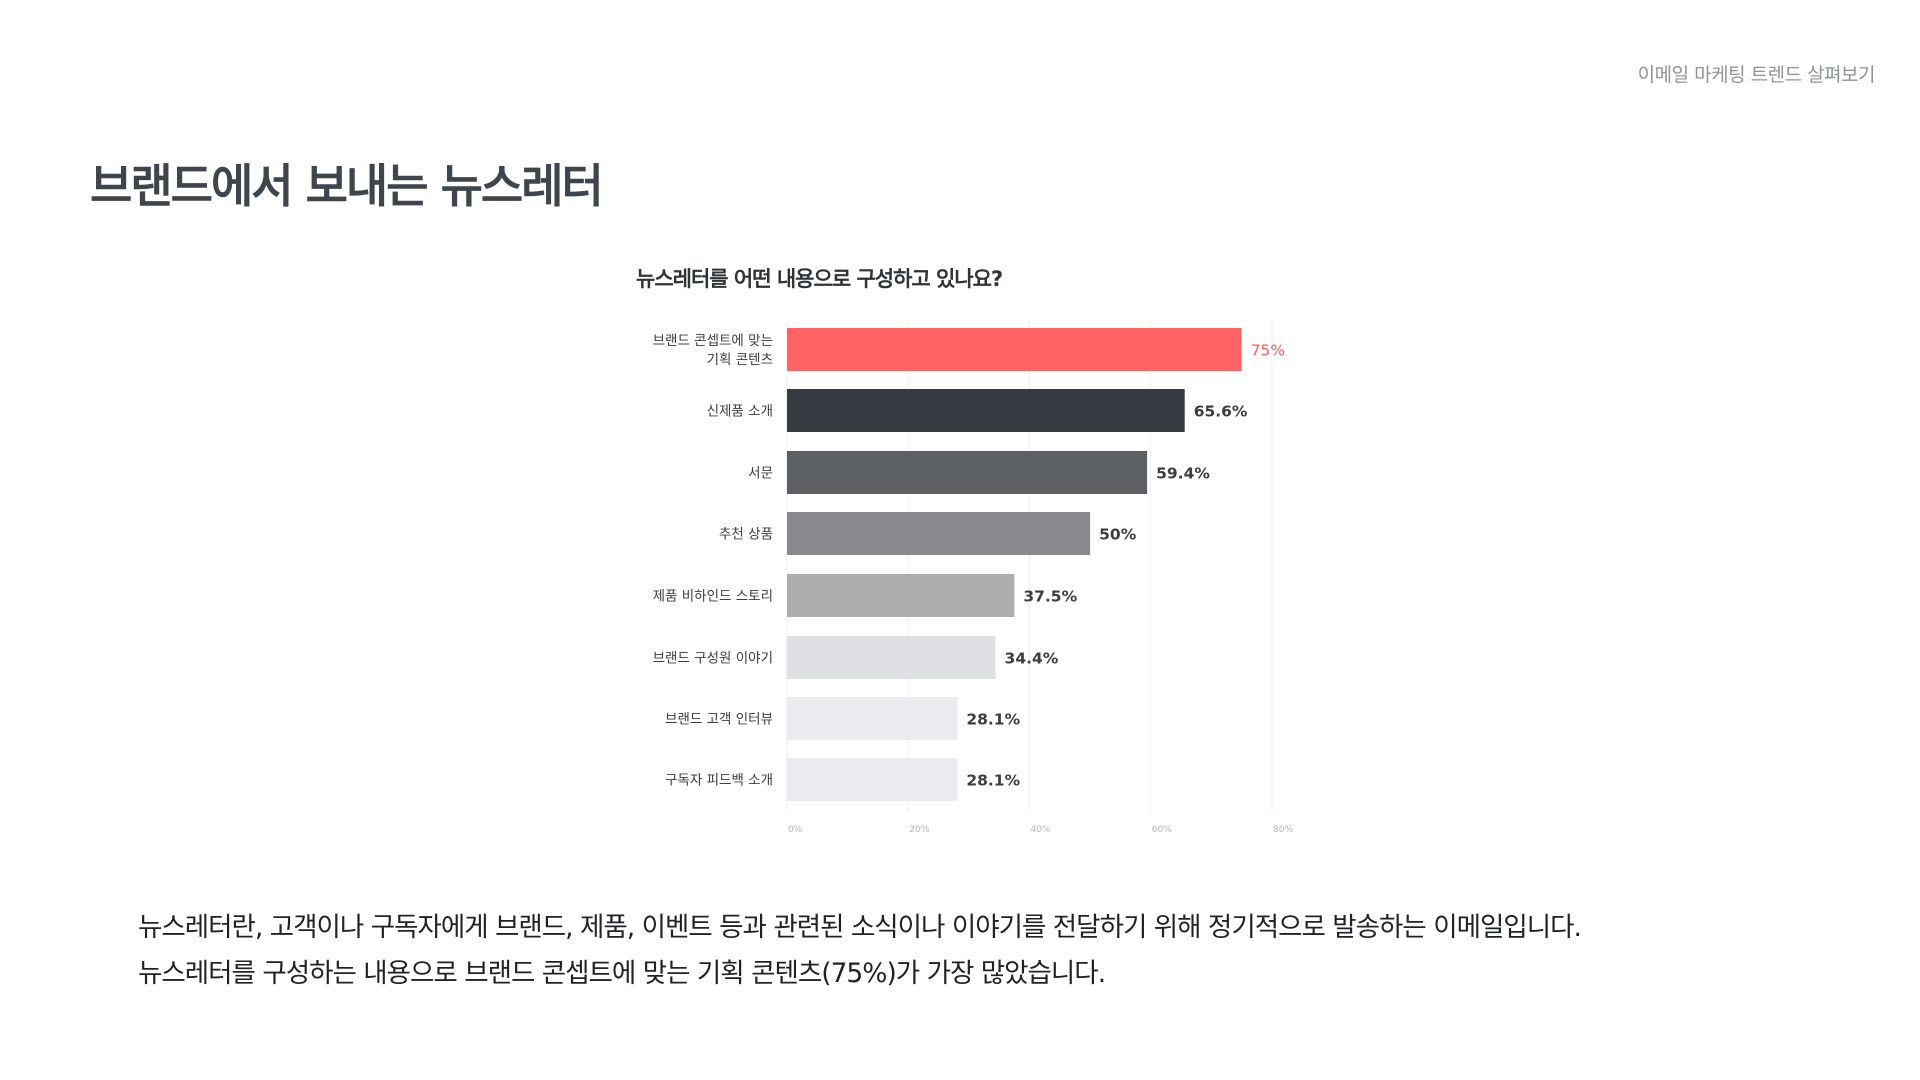  I want to click on chart-title: 뉴스레터를 어떤 내용으로 구성하고 있나요?, so click(819, 279).